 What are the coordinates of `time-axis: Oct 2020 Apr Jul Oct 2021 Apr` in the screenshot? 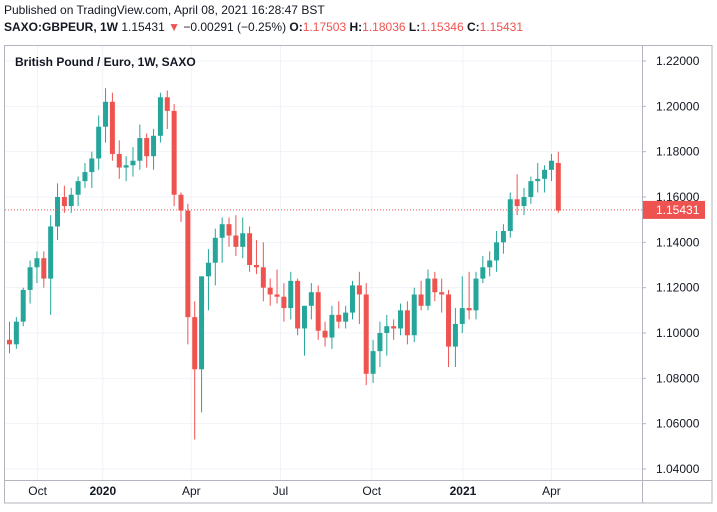 It's located at (294, 491).